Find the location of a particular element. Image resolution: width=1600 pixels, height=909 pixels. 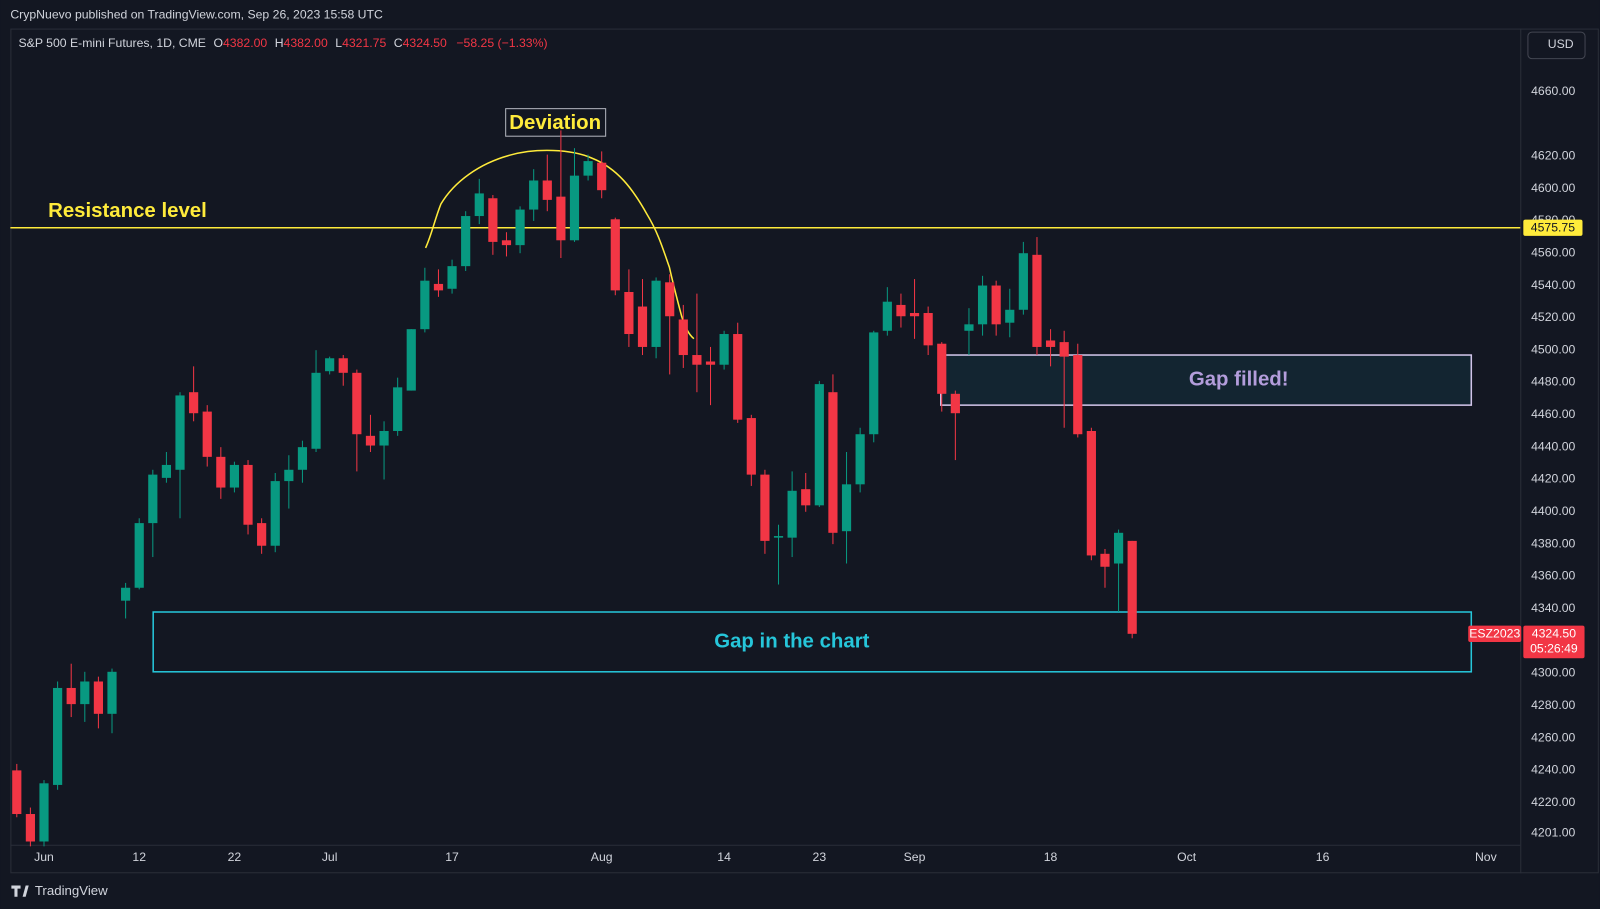

y-tick-label: 4360.00 is located at coordinates (1553, 576).